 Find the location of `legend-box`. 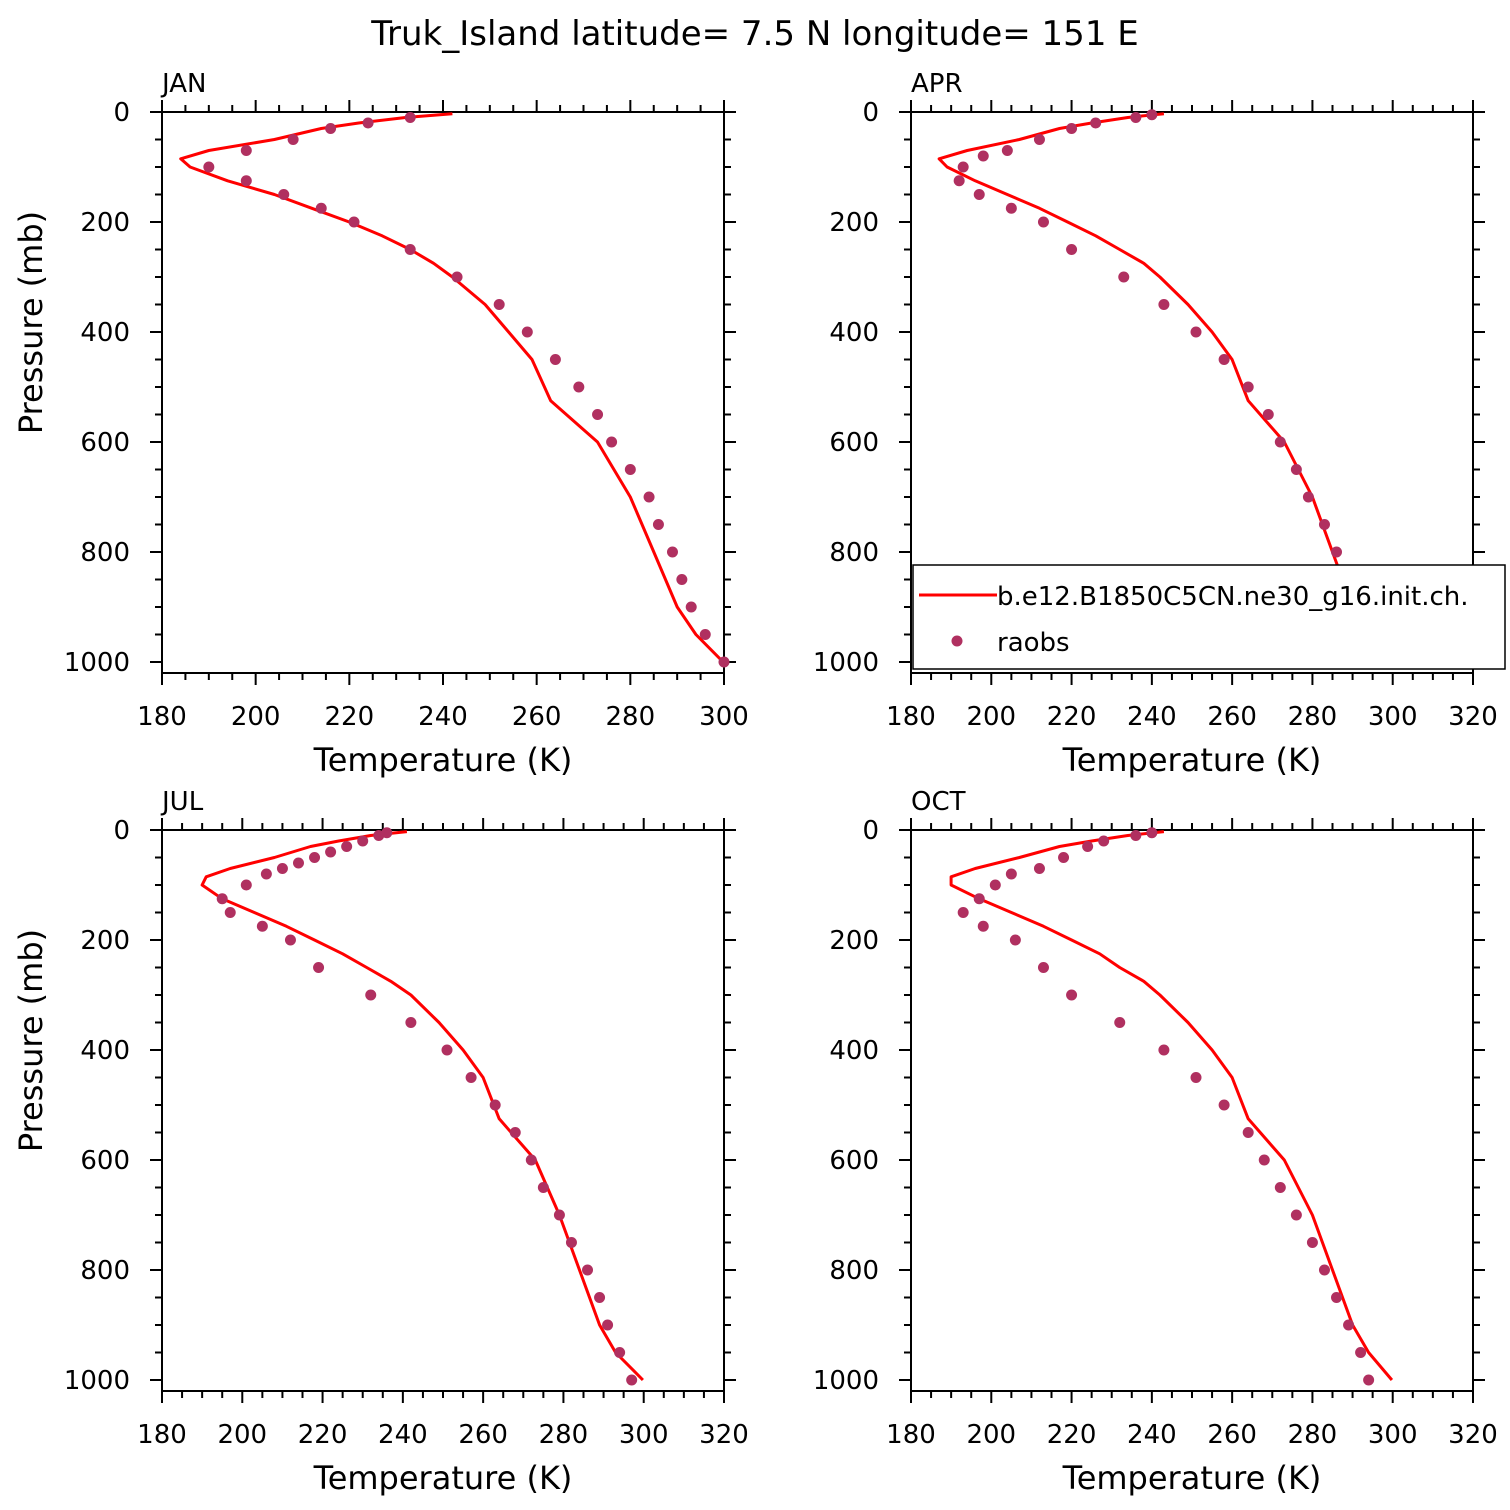

legend-box is located at coordinates (1209, 617).